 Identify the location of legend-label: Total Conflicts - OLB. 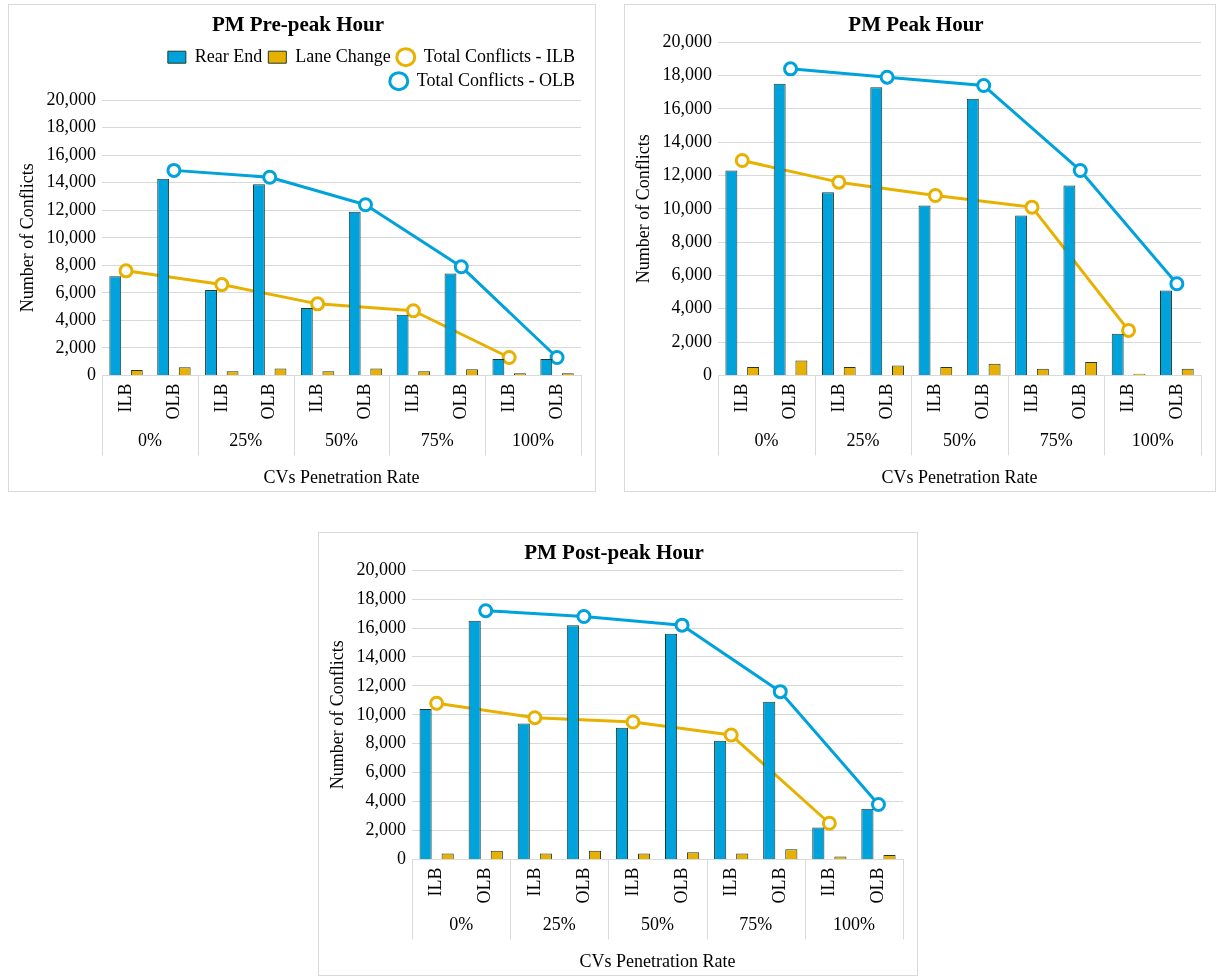
(496, 79).